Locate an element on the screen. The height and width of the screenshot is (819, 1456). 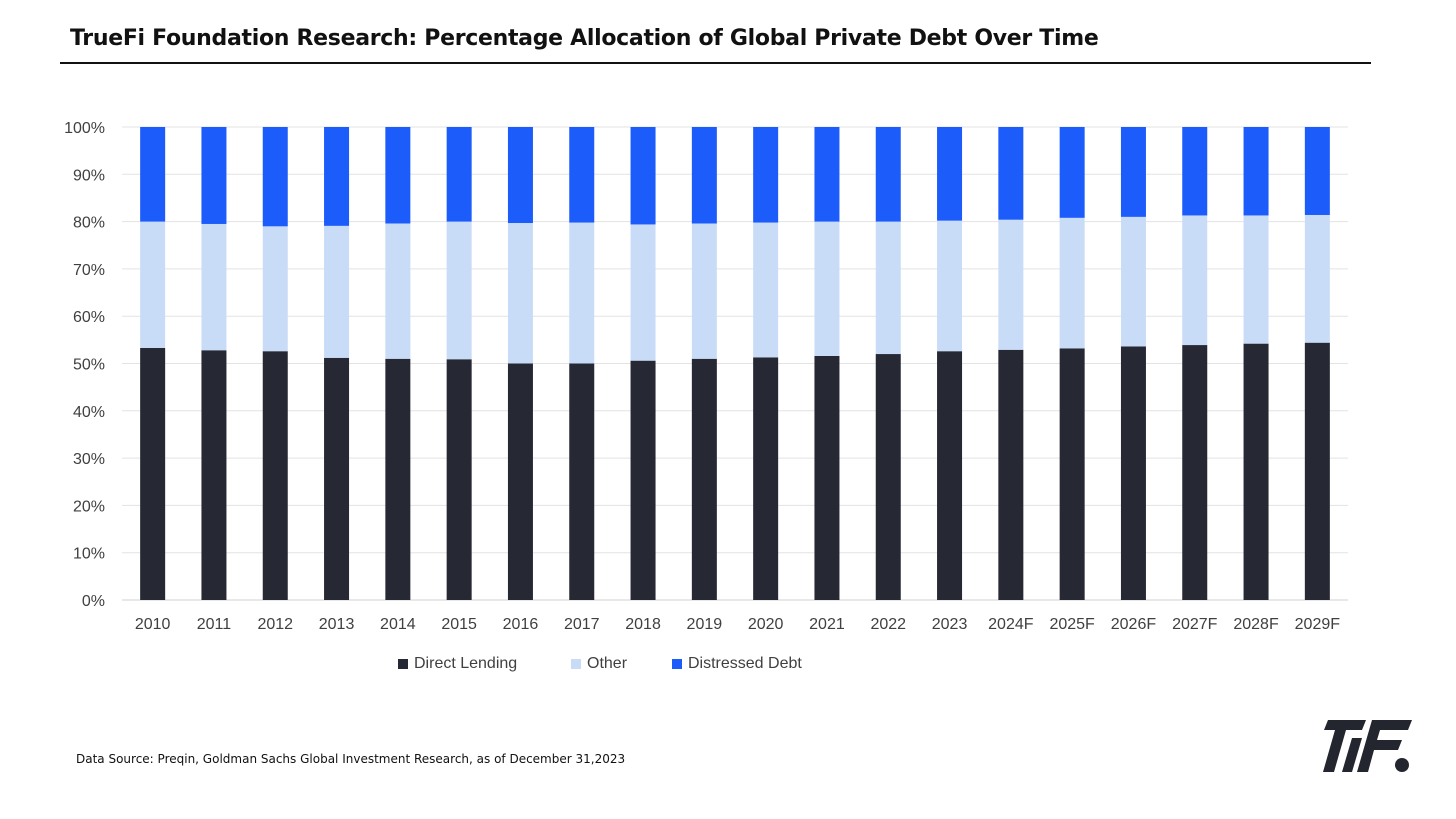
legend-item: Distressed Debt is located at coordinates (737, 664).